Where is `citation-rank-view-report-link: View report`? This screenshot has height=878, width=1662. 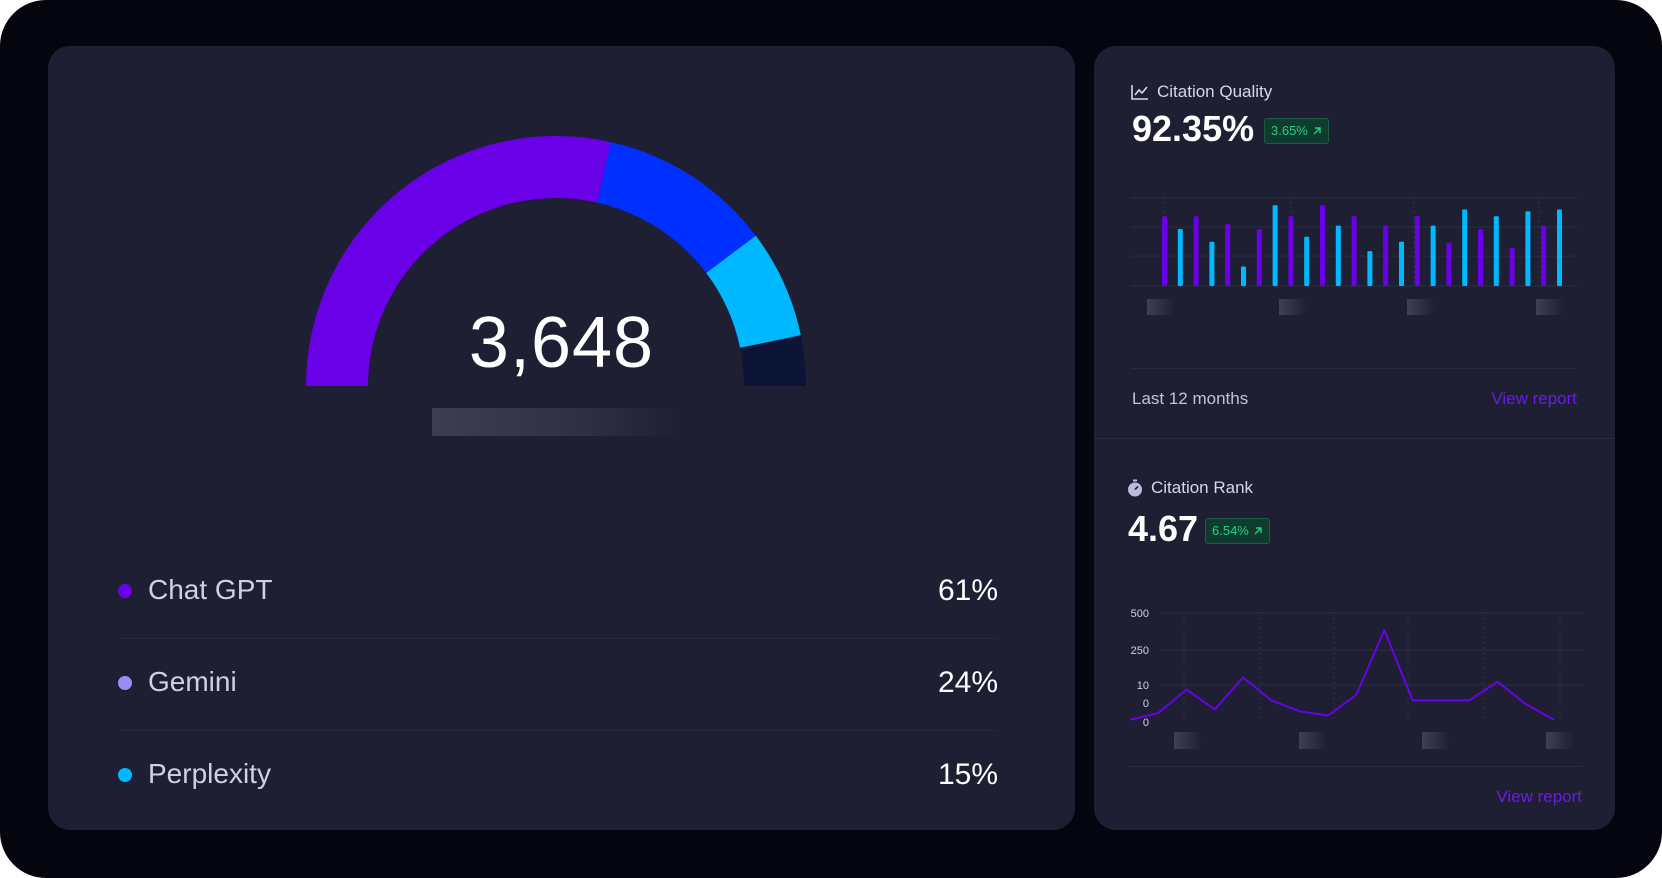 citation-rank-view-report-link: View report is located at coordinates (1539, 796).